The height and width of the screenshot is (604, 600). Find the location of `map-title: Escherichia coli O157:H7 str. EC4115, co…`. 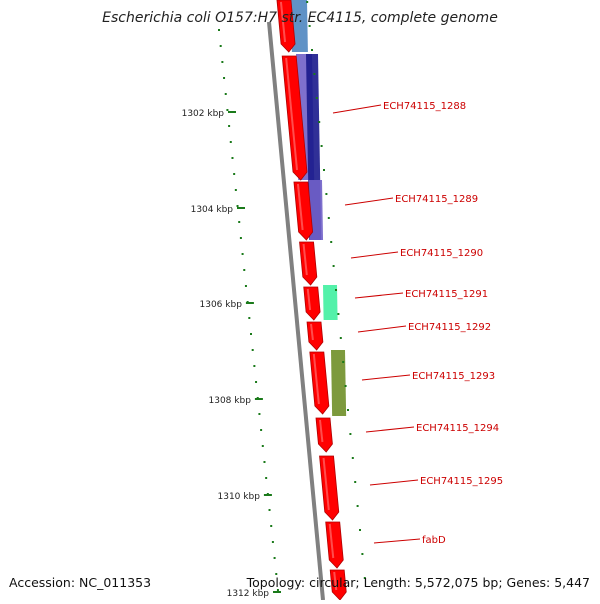

map-title: Escherichia coli O157:H7 str. EC4115, co… is located at coordinates (300, 18).